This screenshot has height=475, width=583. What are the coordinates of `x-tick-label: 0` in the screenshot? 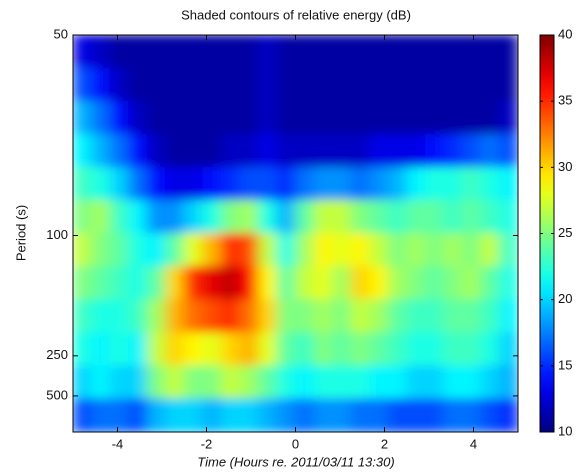 It's located at (295, 443).